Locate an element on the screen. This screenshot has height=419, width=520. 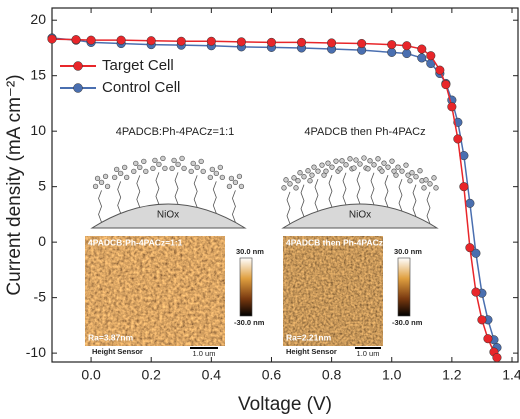
x-axis-title: Voltage (V) is located at coordinates (285, 404).